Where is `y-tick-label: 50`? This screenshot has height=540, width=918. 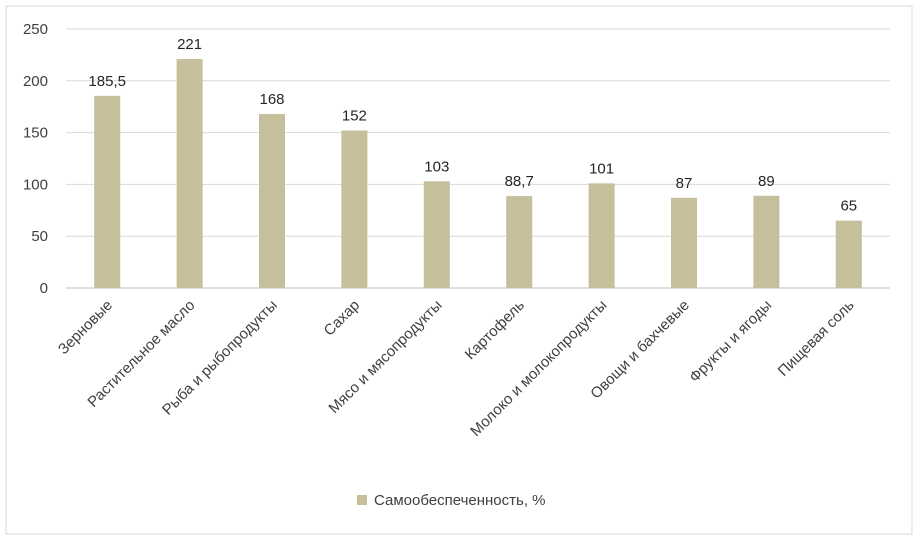
y-tick-label: 50 is located at coordinates (39, 236).